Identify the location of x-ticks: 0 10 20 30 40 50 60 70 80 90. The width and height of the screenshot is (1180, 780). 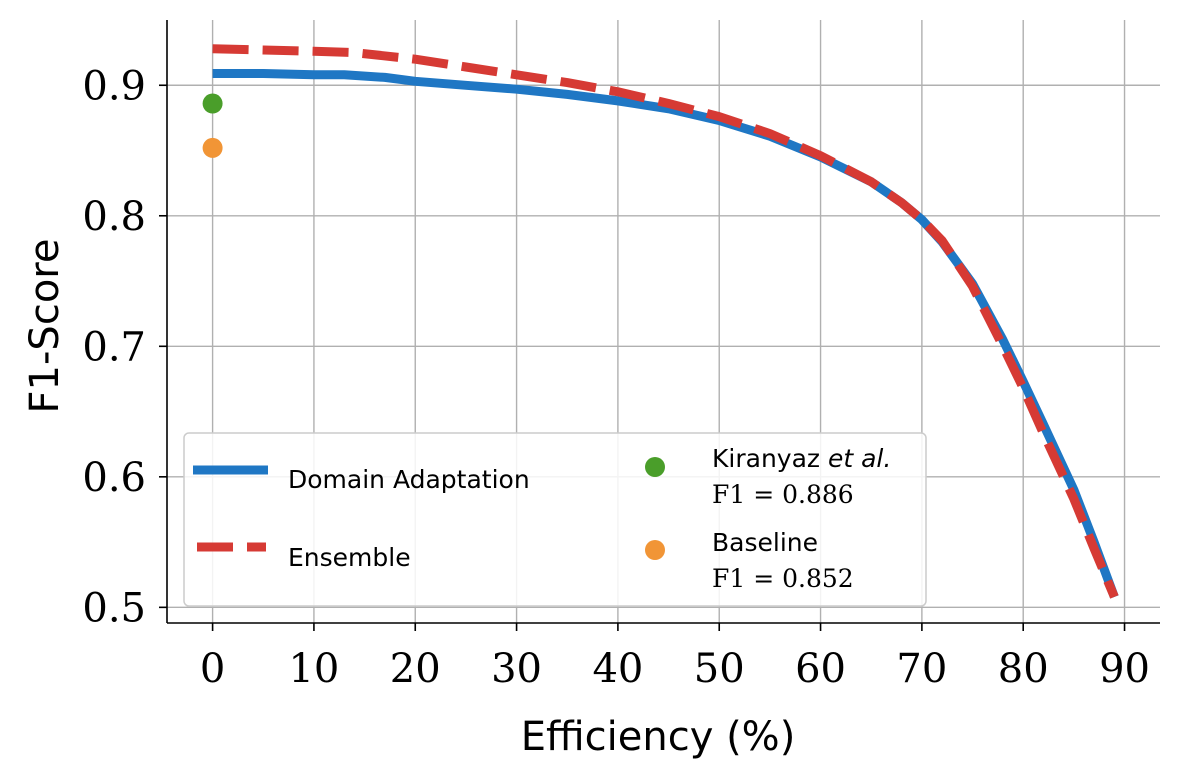
(675, 657).